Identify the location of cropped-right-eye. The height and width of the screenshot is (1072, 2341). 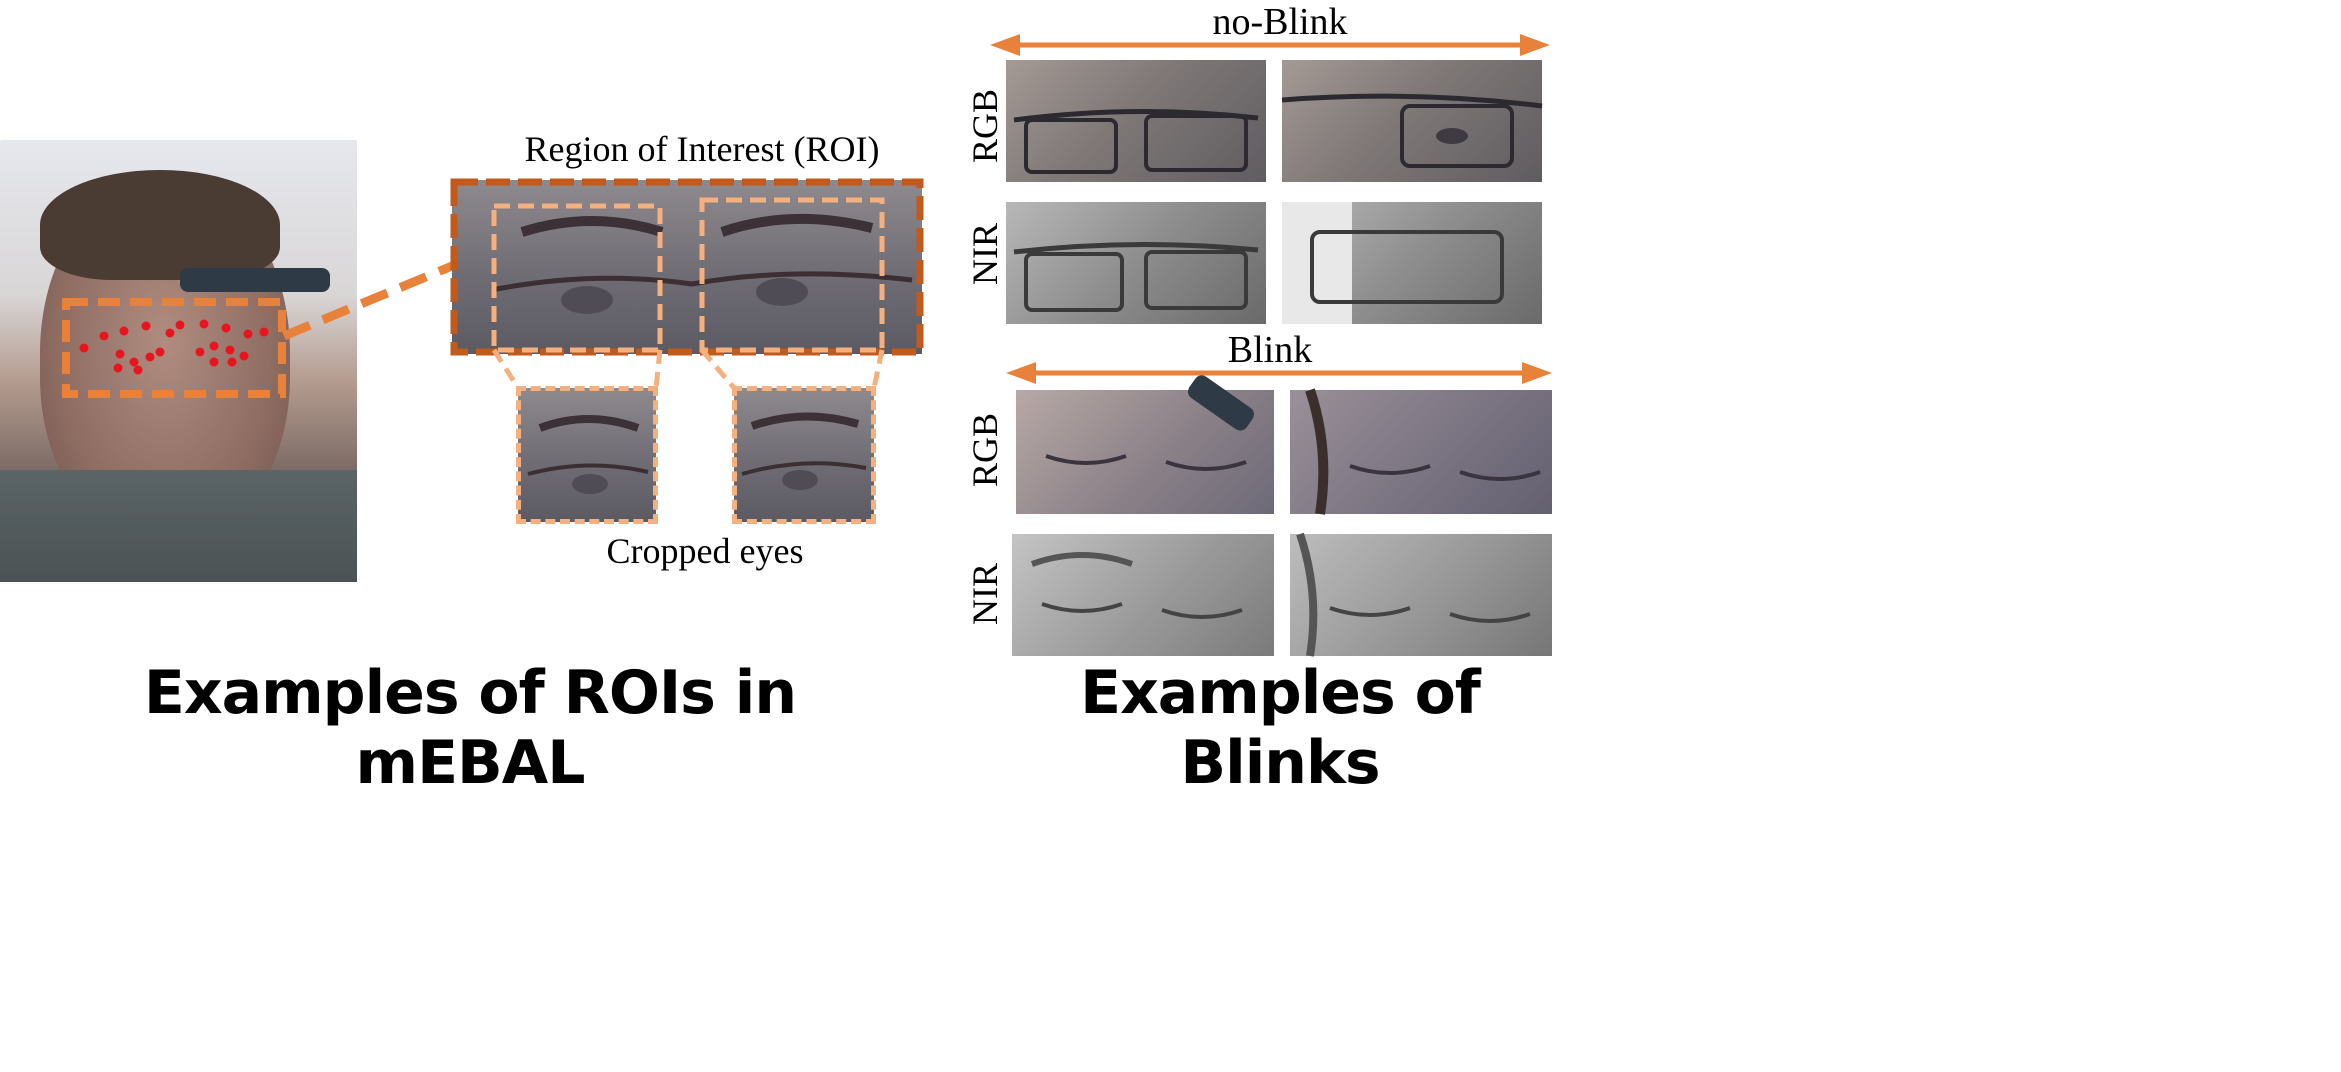
(804, 455).